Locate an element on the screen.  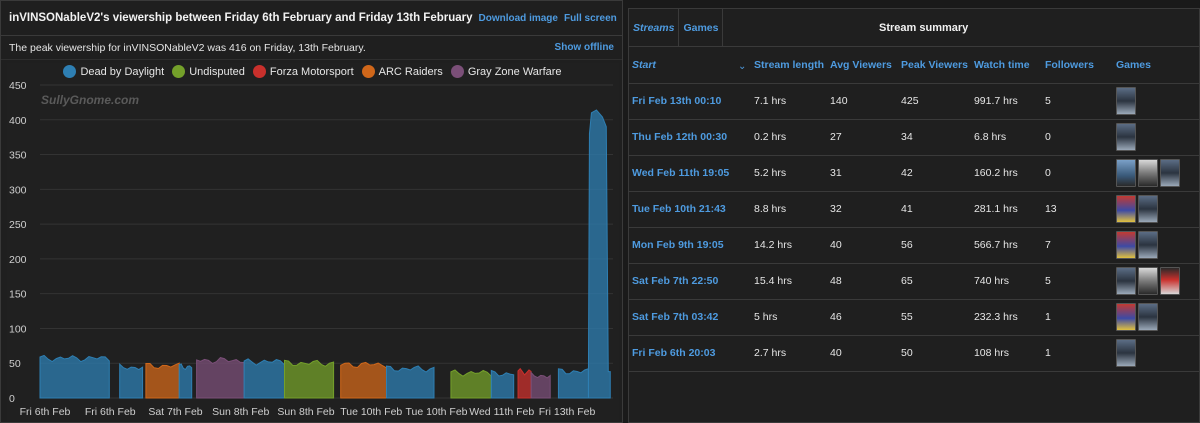
y-tick-label: 0 is located at coordinates (12, 399).